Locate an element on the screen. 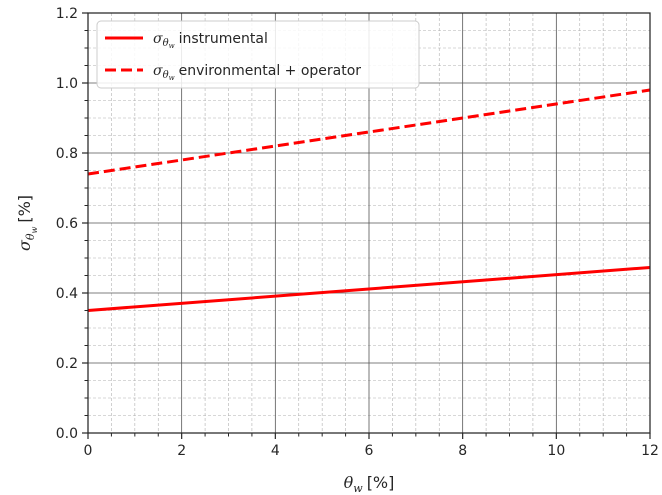  y-axis-ticks: 0.0 0.2 0.4 0.6 0.8 1.0 1.2 is located at coordinates (72, 224).